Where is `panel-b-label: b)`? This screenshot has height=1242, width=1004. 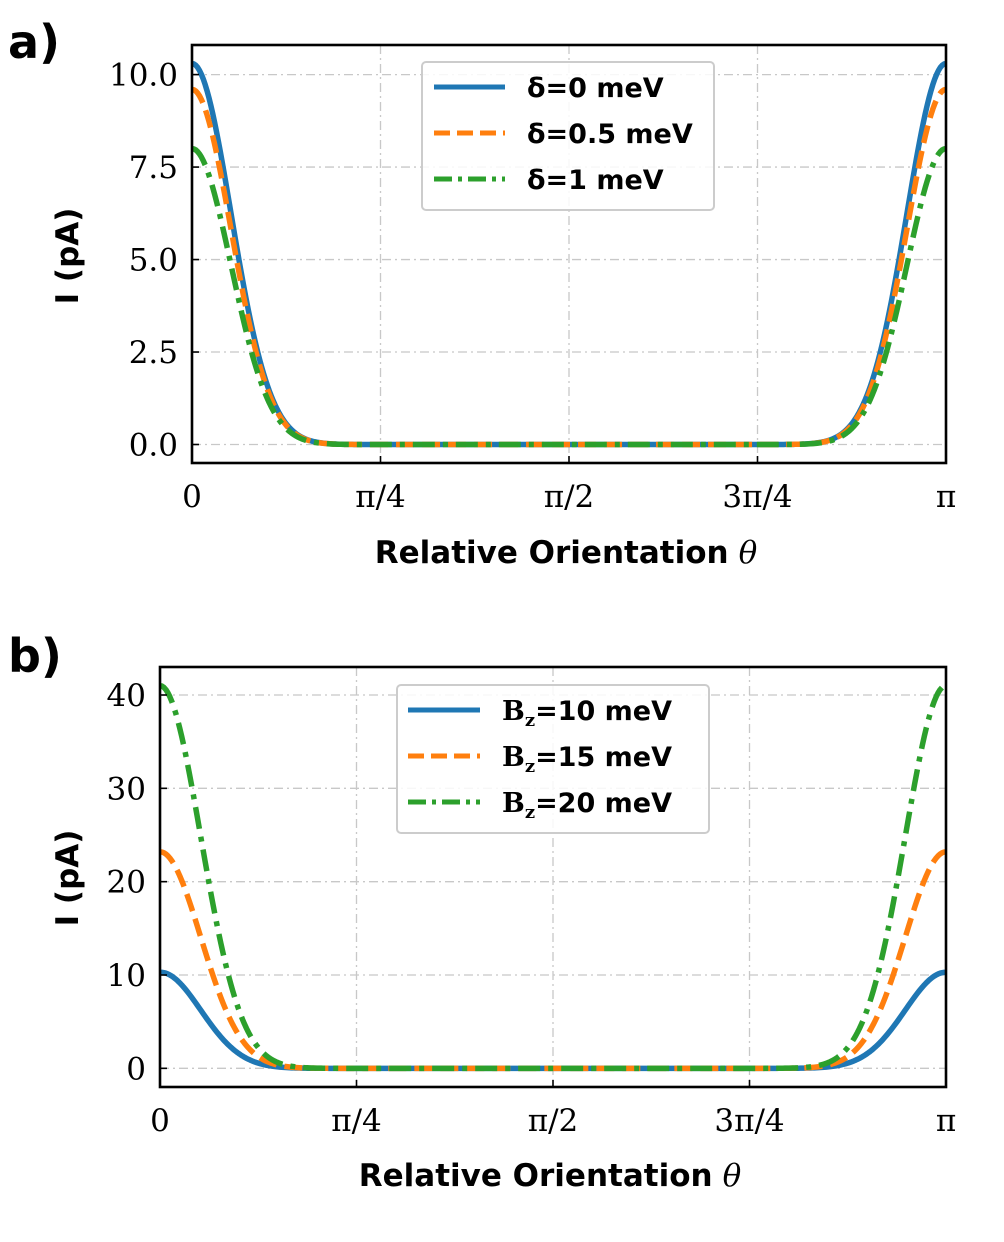 panel-b-label: b) is located at coordinates (35, 656).